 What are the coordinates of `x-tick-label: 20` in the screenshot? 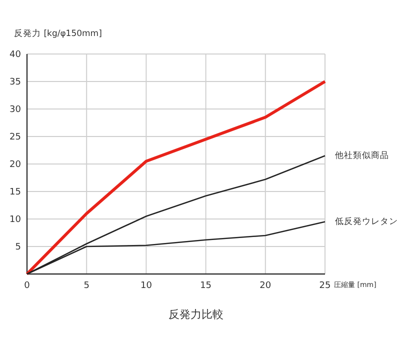 It's located at (266, 286).